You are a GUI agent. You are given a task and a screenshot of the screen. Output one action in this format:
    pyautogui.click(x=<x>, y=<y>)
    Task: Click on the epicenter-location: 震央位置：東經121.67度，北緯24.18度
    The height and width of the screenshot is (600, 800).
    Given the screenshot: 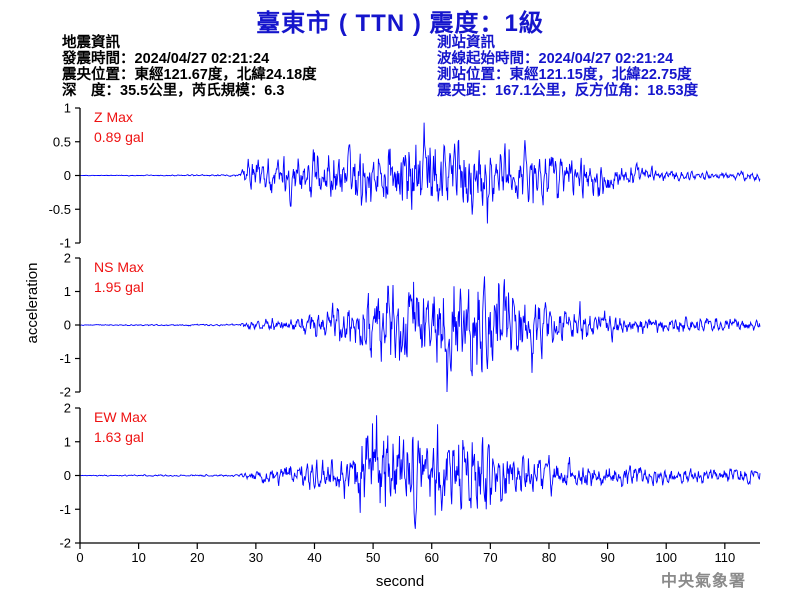 What is the action you would take?
    pyautogui.click(x=189, y=75)
    